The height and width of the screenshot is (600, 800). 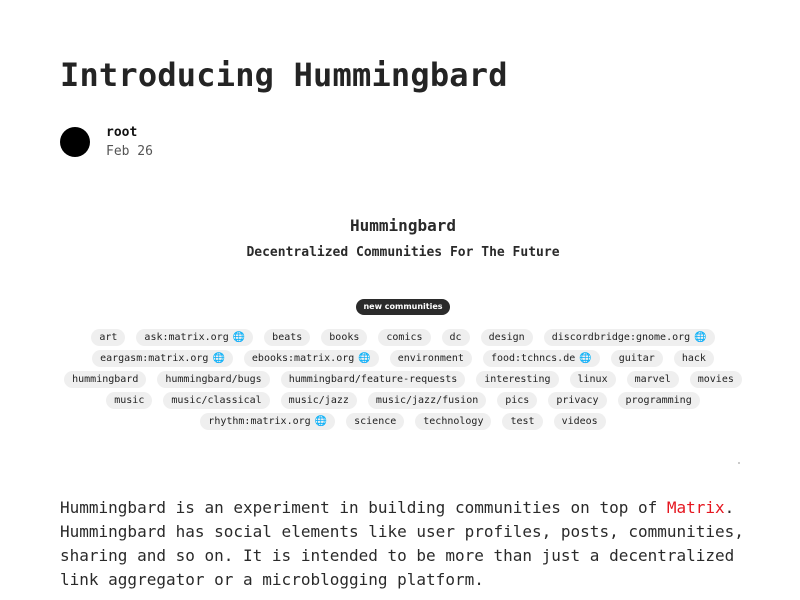 I want to click on community-tag-label: hack, so click(x=693, y=358).